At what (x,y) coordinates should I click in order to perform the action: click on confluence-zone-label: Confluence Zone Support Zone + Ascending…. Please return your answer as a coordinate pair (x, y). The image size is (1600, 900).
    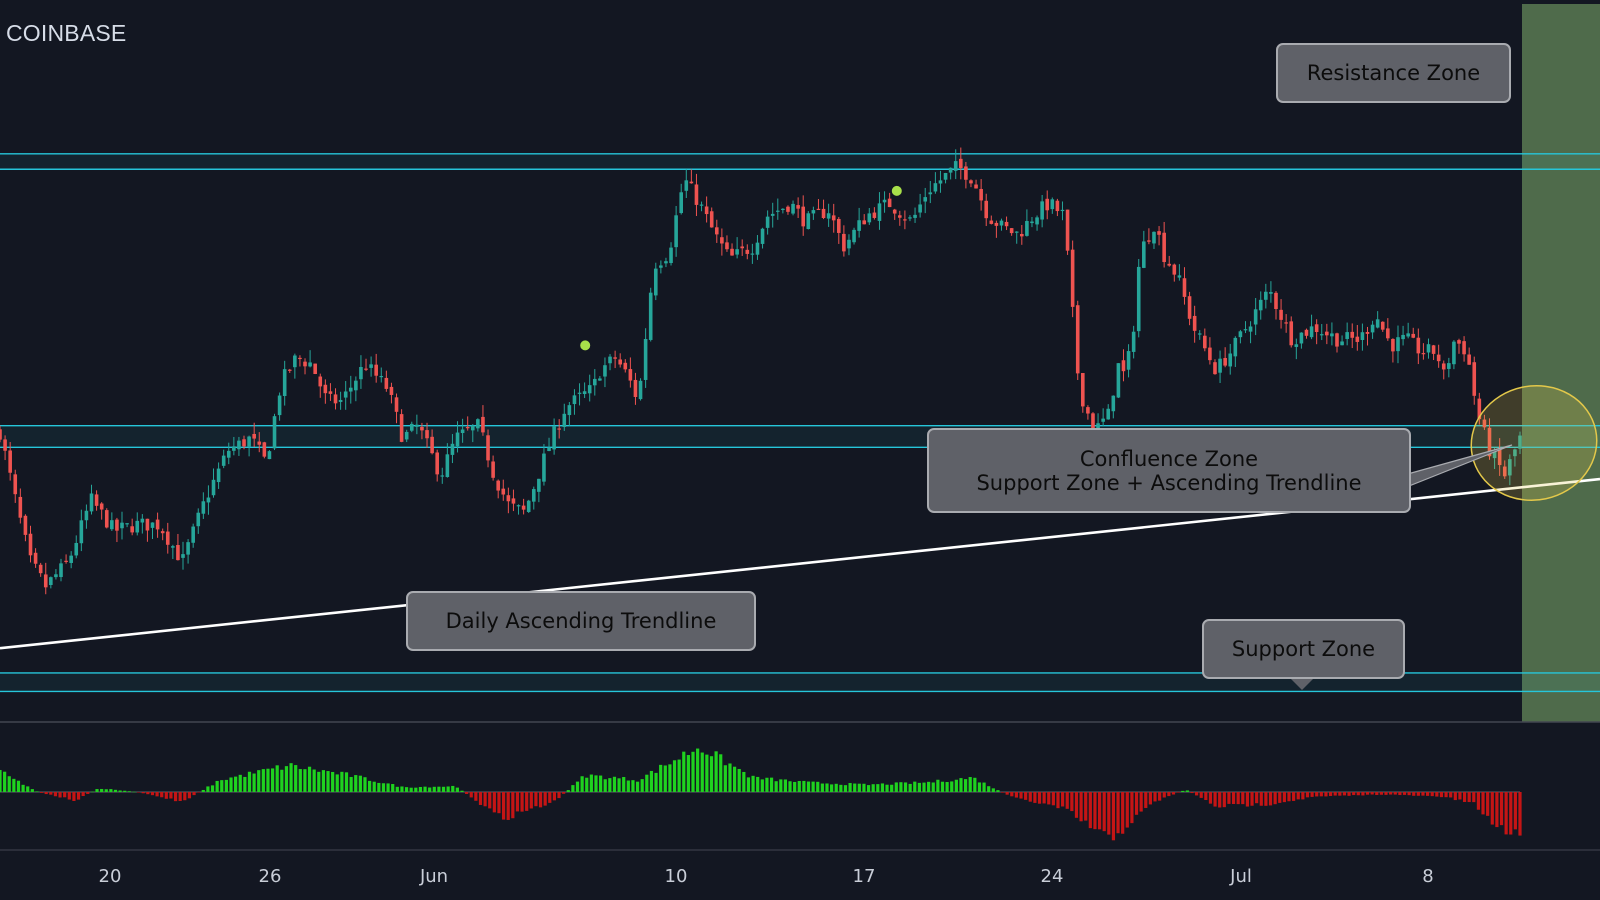
    Looking at the image, I should click on (1169, 470).